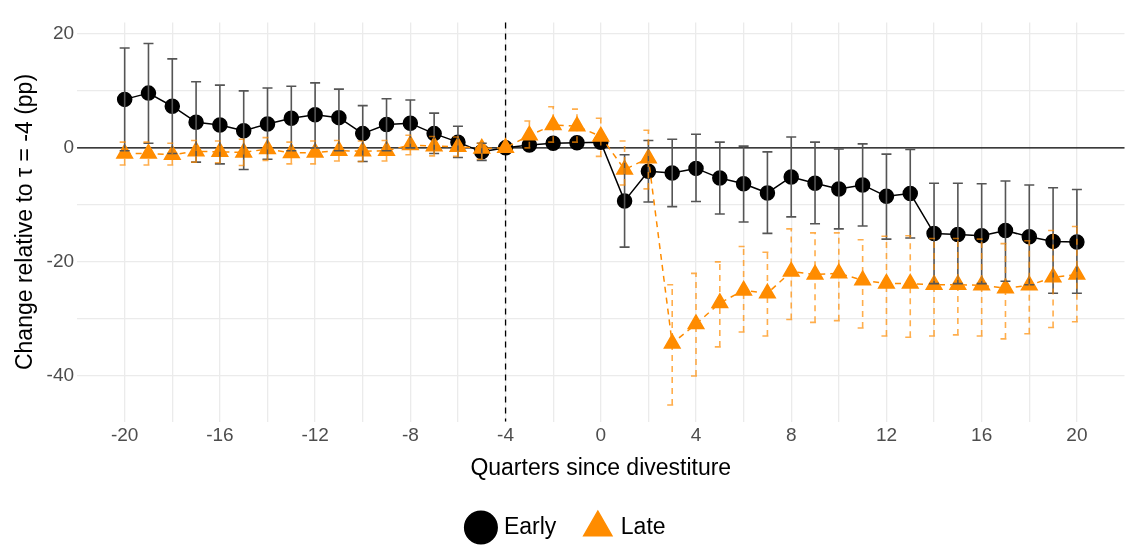 This screenshot has width=1143, height=557. Describe the element at coordinates (886, 435) in the screenshot. I see `x-tick-label: 12` at that location.